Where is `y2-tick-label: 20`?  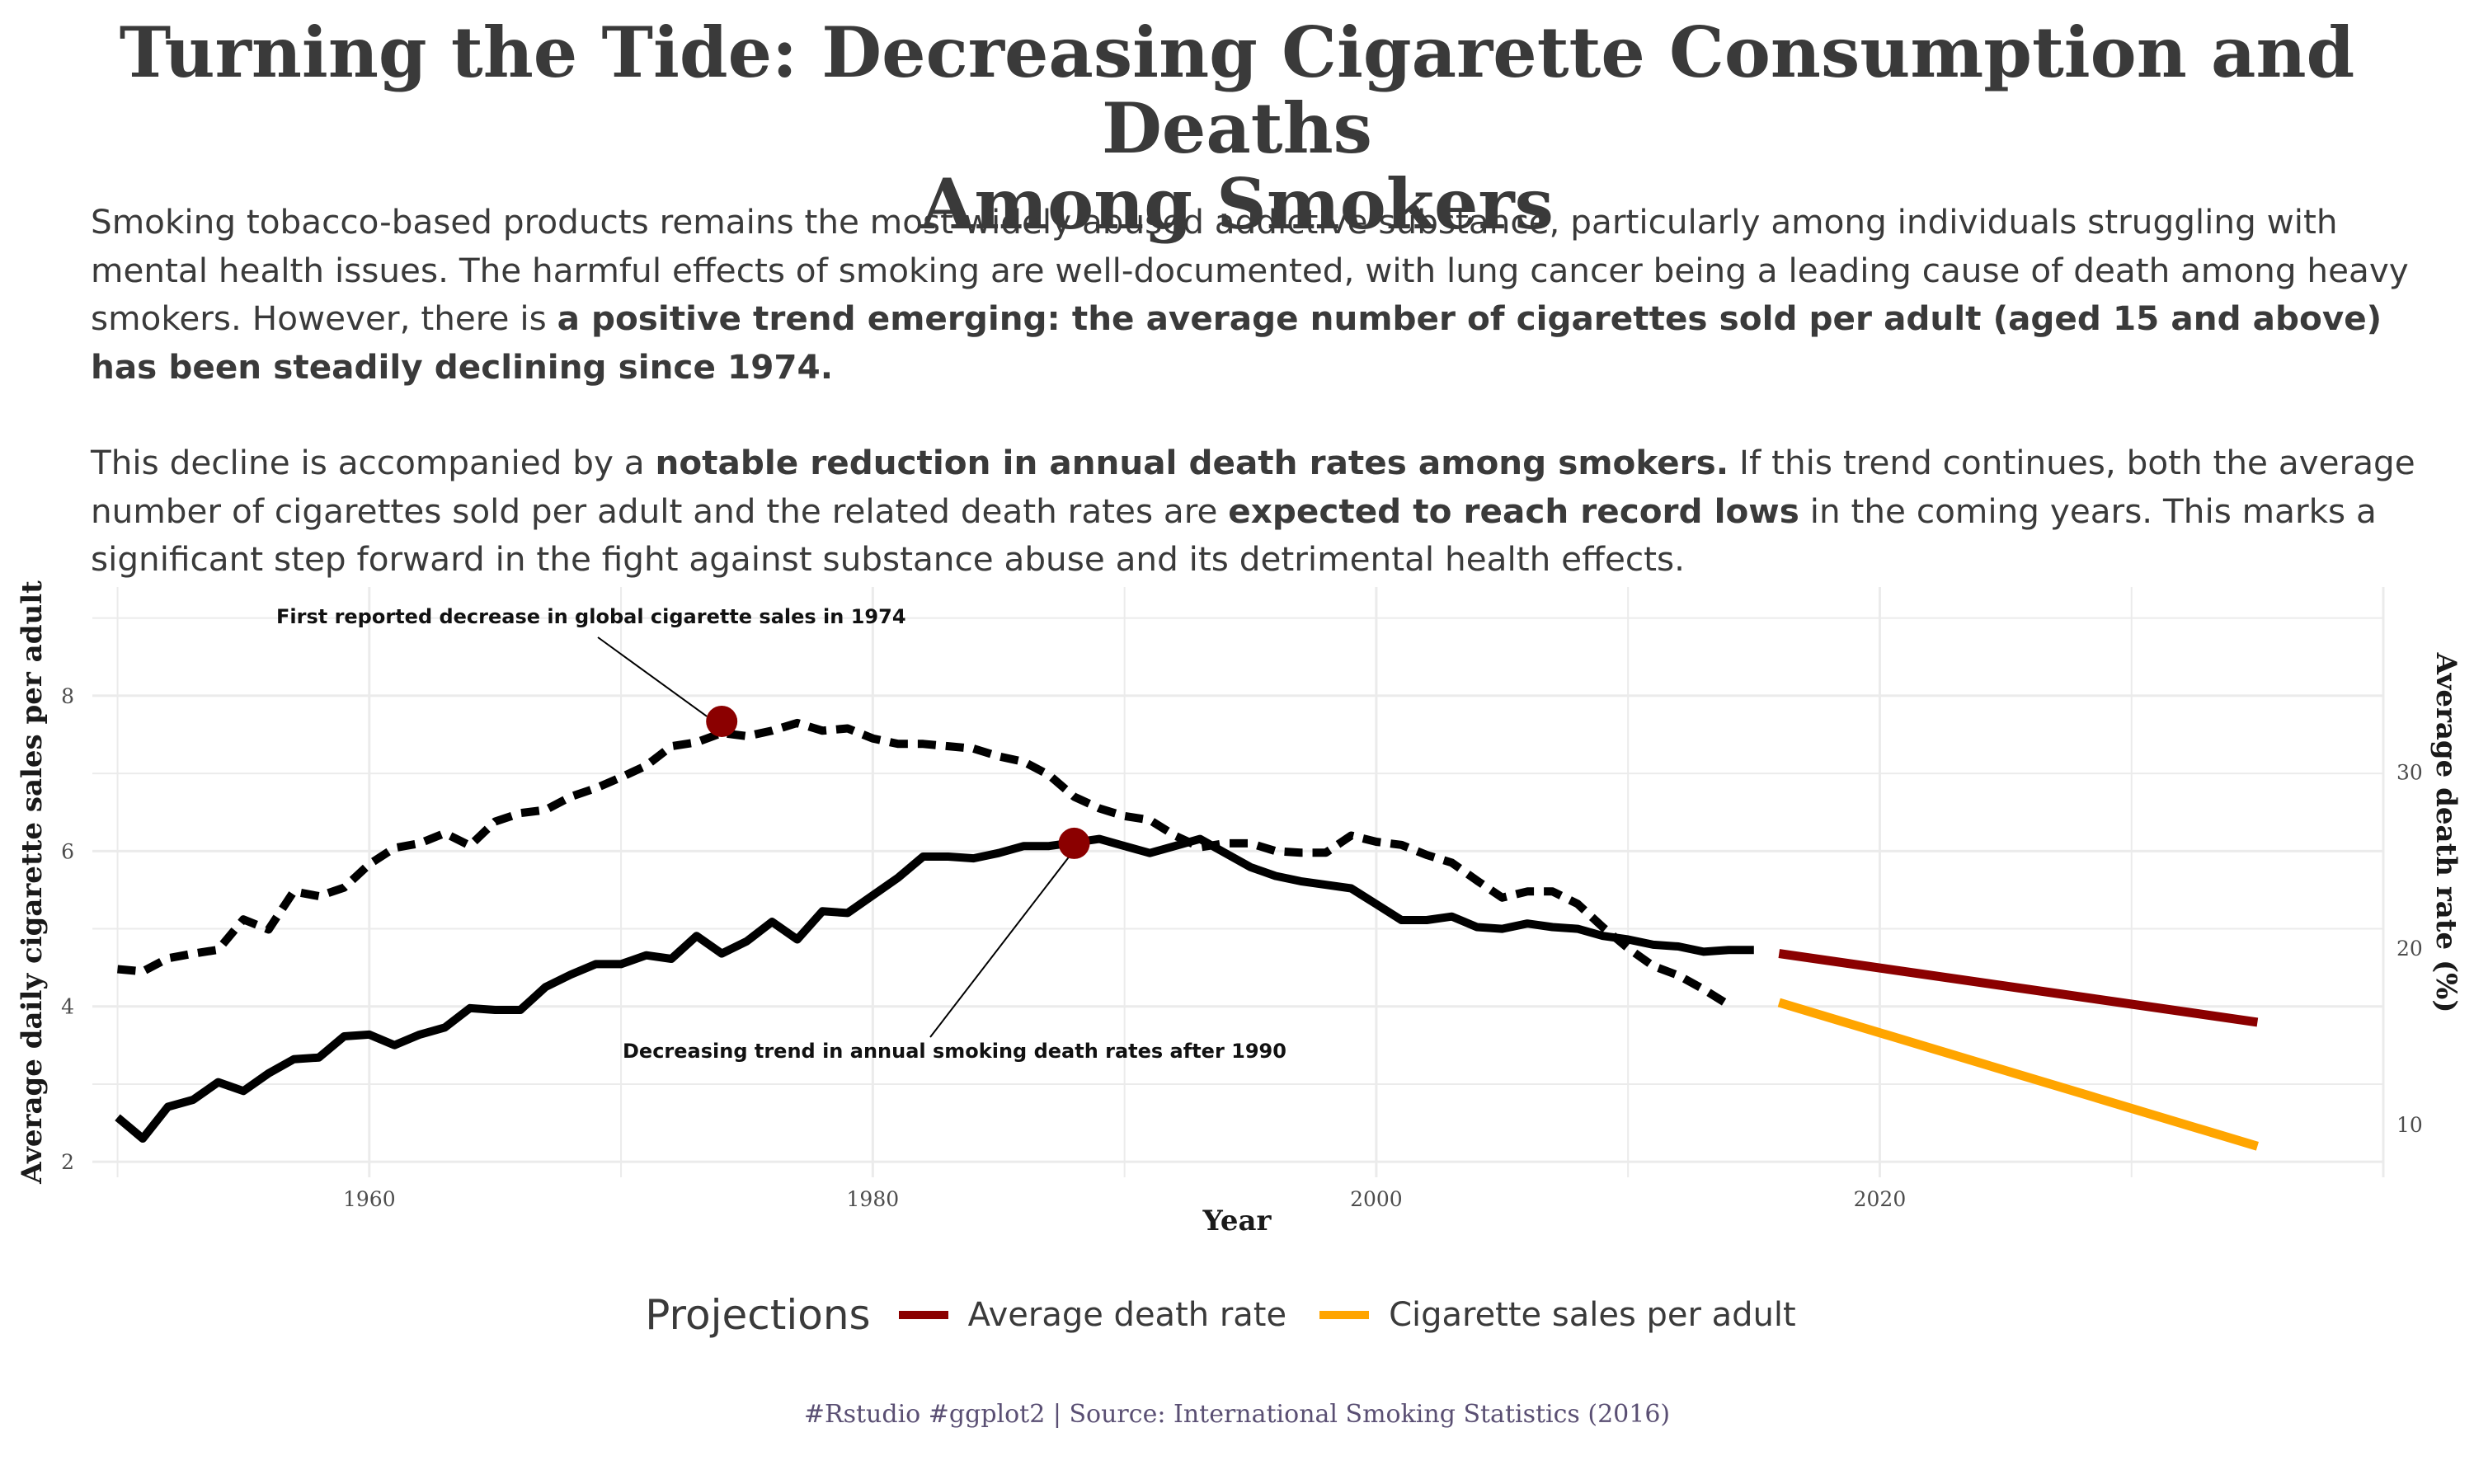 y2-tick-label: 20 is located at coordinates (2409, 948).